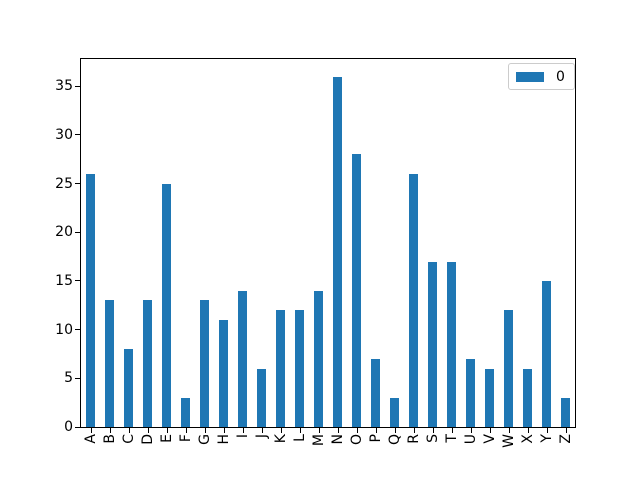 The image size is (640, 480). What do you see at coordinates (530, 76) in the screenshot?
I see `legend-swatch` at bounding box center [530, 76].